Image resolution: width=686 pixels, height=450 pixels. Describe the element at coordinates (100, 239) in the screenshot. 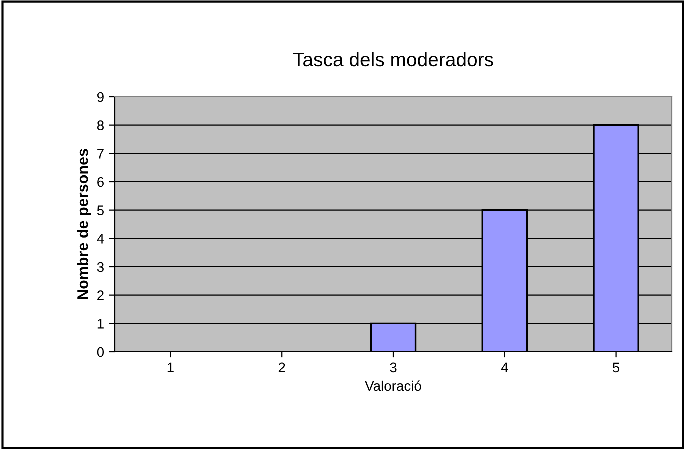

I see `y-tick-label: 4` at that location.